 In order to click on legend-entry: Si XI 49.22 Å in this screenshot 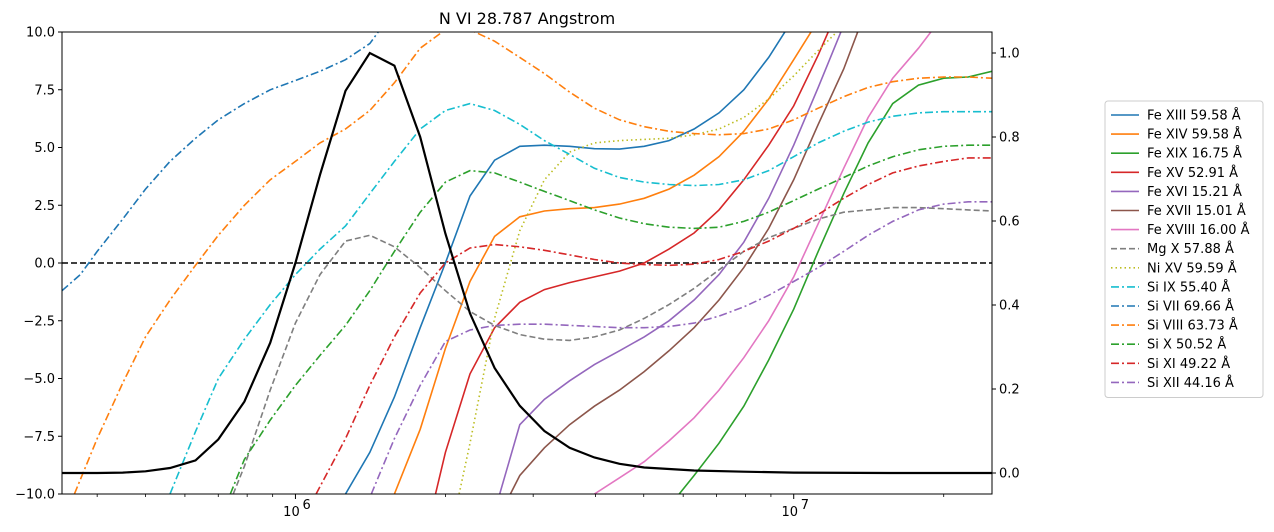, I will do `click(1170, 364)`.